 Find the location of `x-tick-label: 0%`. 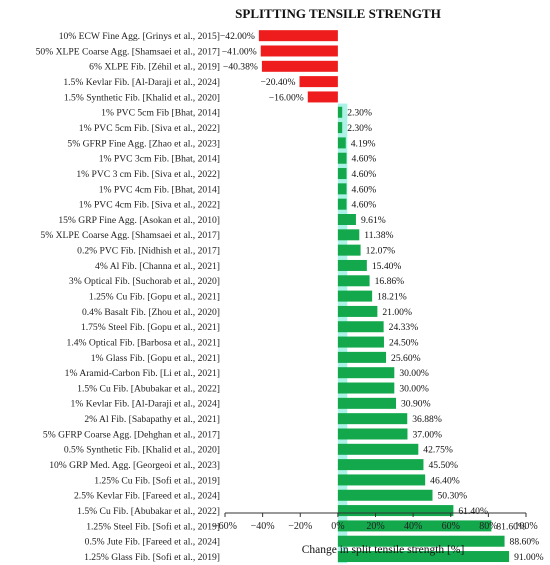

x-tick-label: 0% is located at coordinates (337, 526).